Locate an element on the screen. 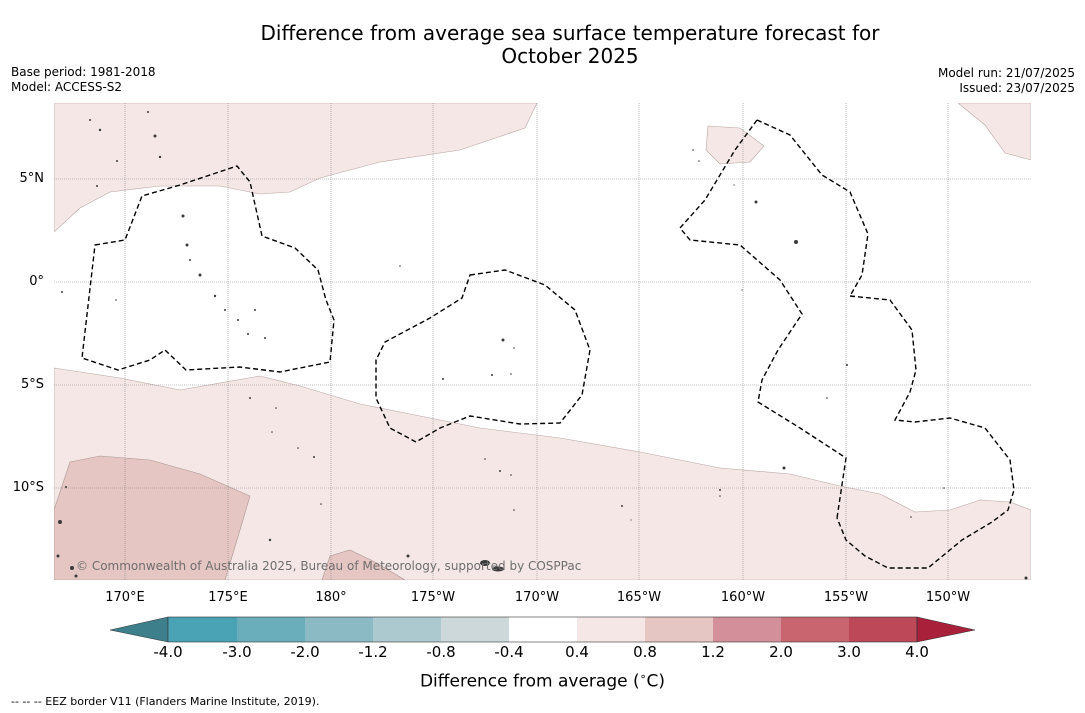 The height and width of the screenshot is (713, 1085). x-tick-label: 175°E is located at coordinates (228, 597).